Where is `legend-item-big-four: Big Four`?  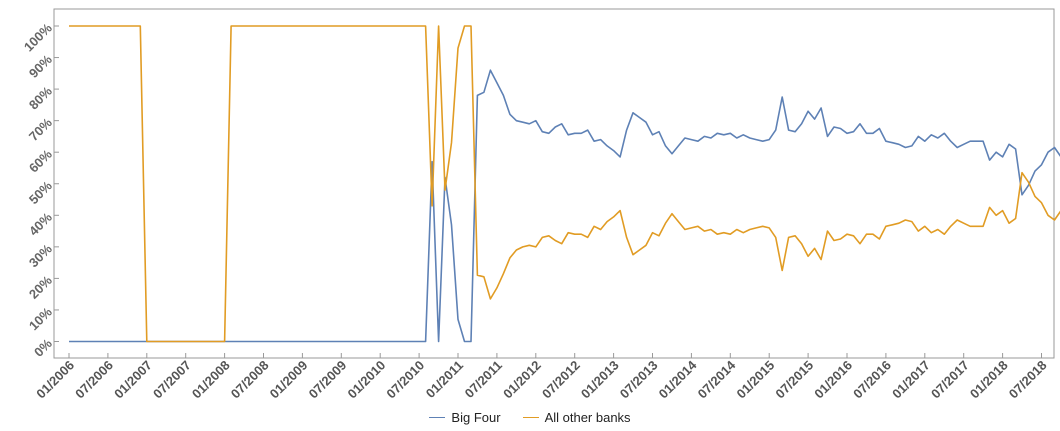 legend-item-big-four: Big Four is located at coordinates (465, 417).